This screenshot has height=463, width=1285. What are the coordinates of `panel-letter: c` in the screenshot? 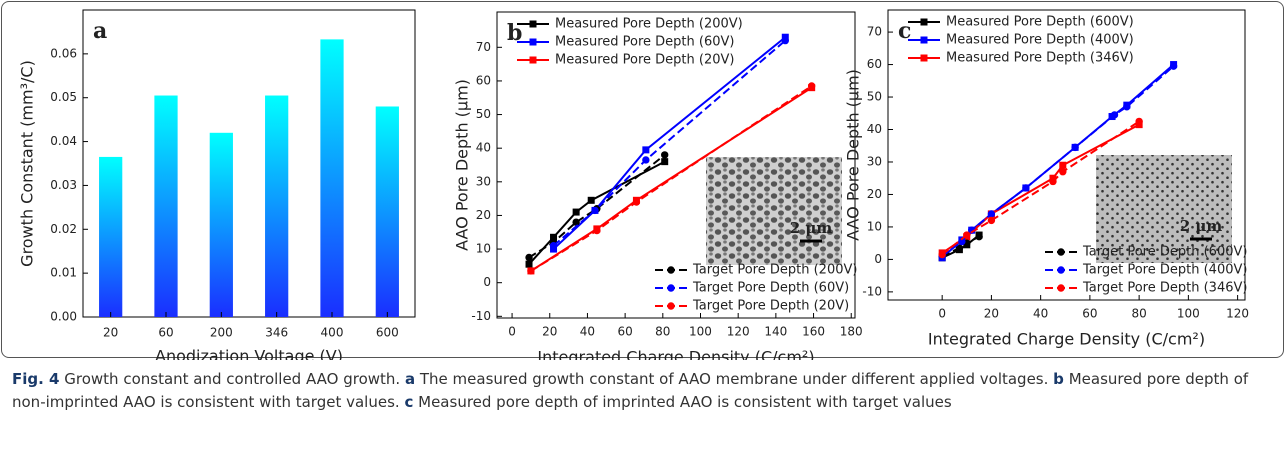 It's located at (904, 31).